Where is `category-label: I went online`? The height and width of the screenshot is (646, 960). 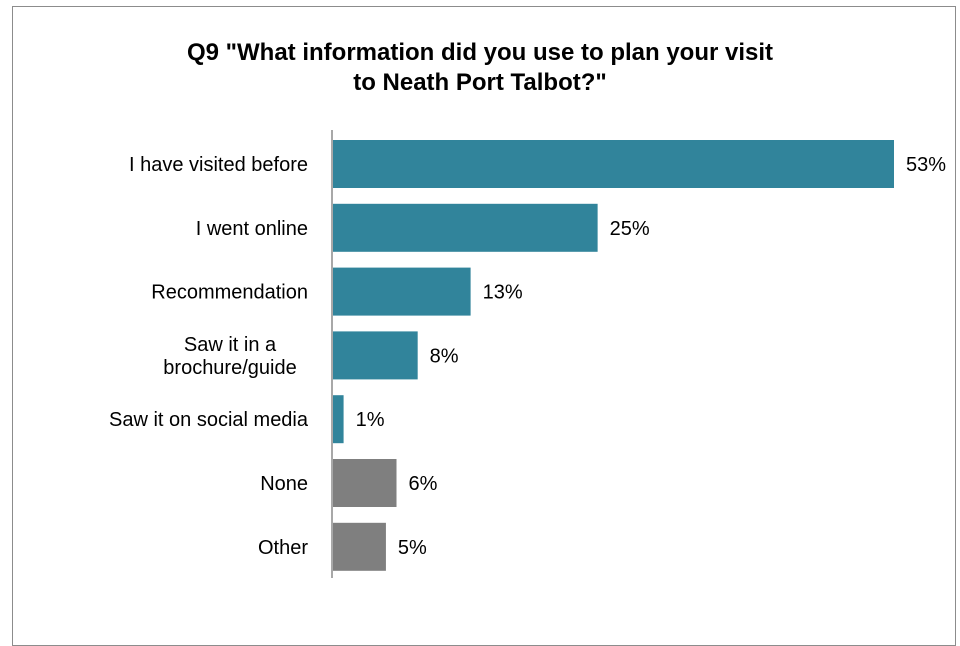 category-label: I went online is located at coordinates (252, 229).